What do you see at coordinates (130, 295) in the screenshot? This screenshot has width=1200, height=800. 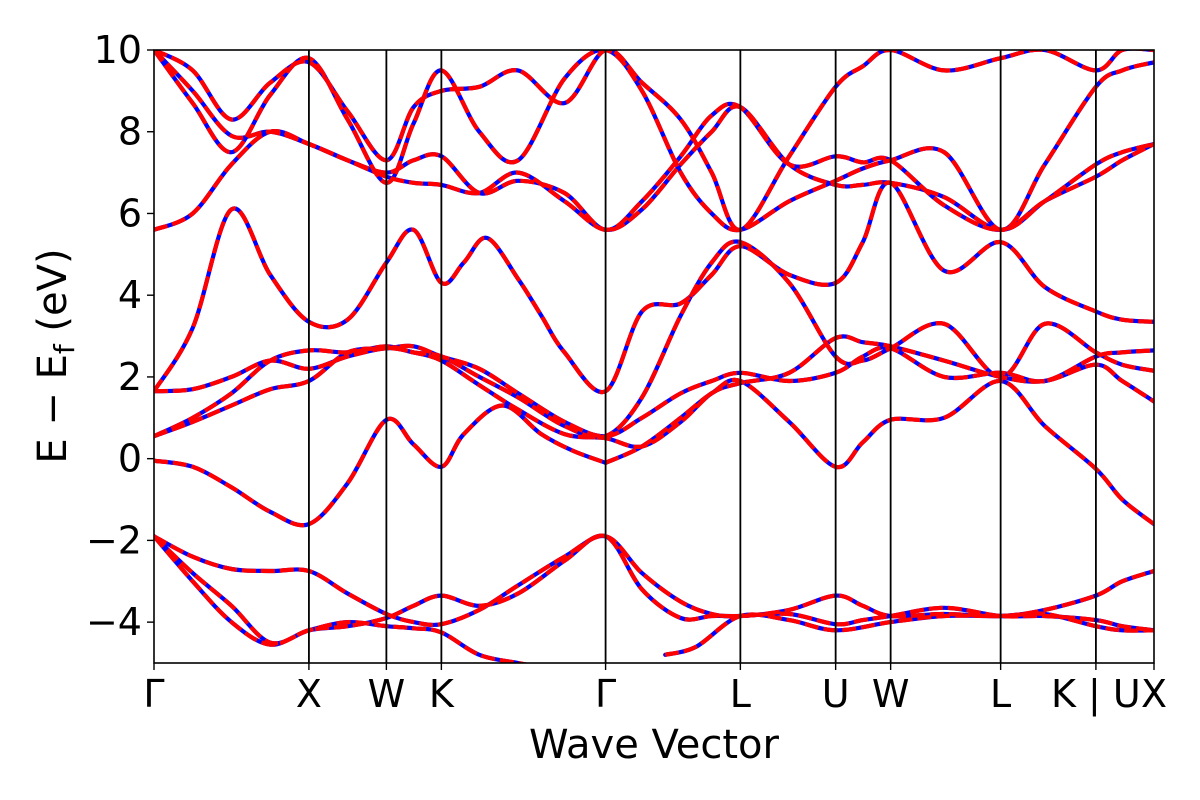 I see `y-tick-label-4: 4` at bounding box center [130, 295].